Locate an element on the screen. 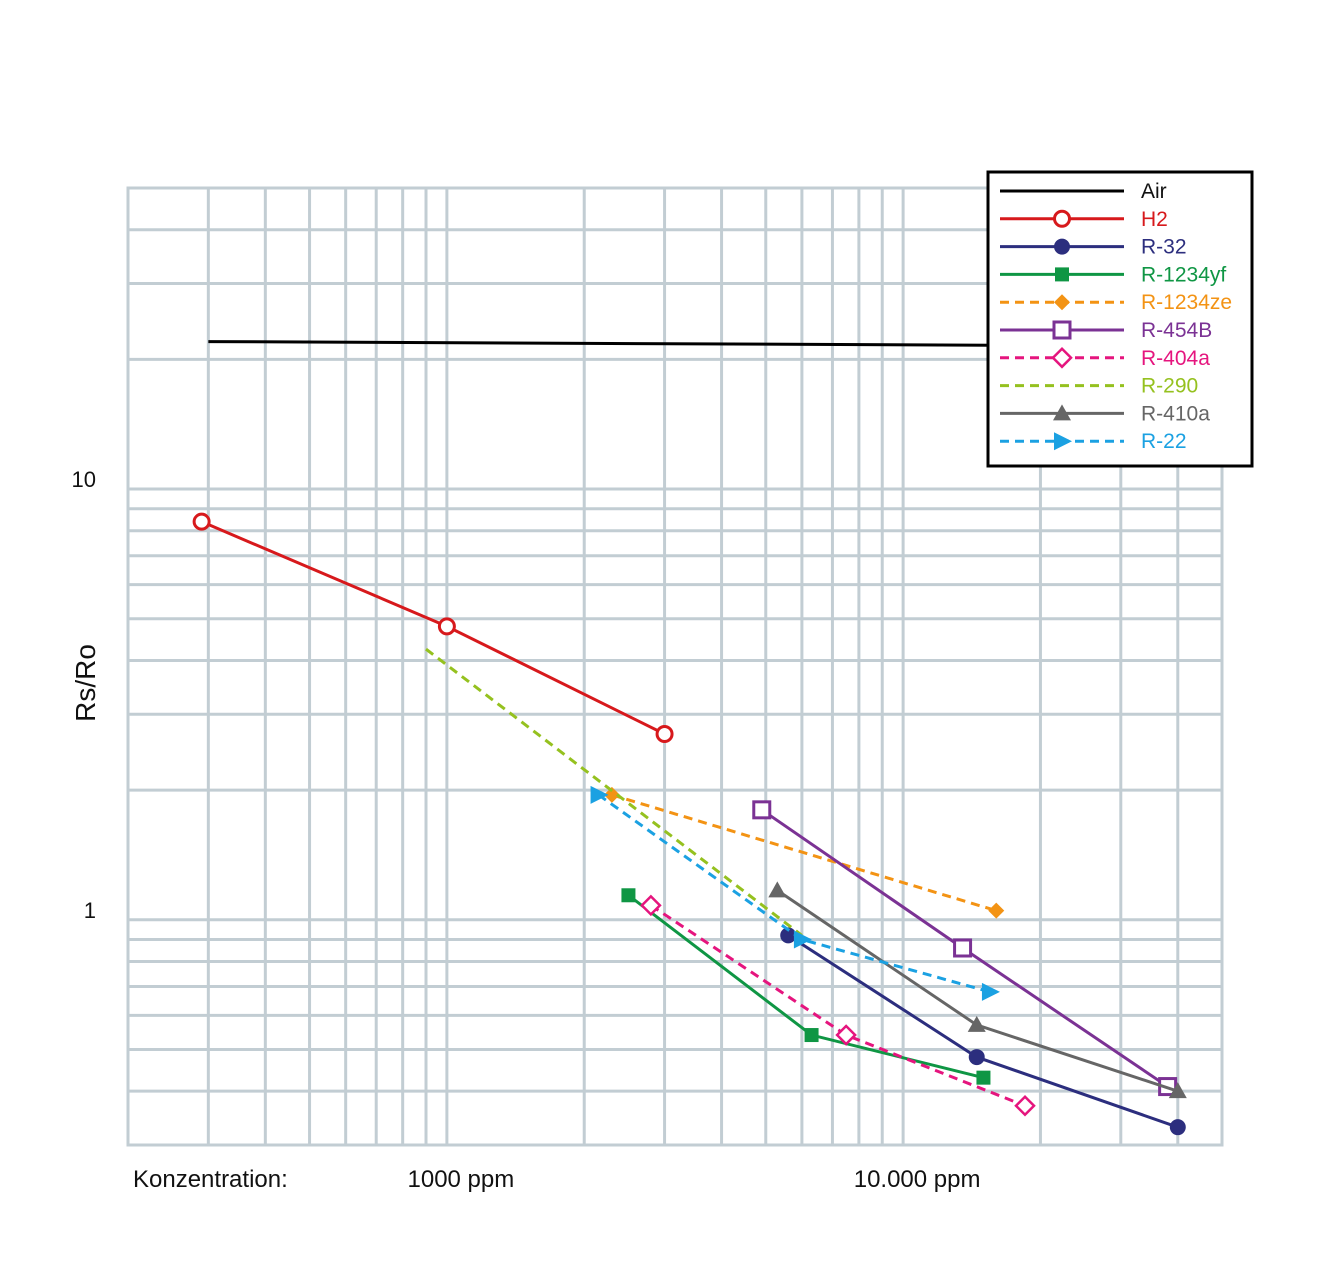 The height and width of the screenshot is (1280, 1344). y-tick-label: 1 is located at coordinates (90, 910).